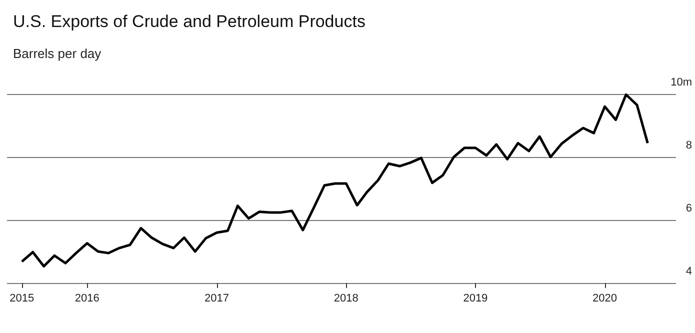 Image resolution: width=695 pixels, height=333 pixels. Describe the element at coordinates (689, 208) in the screenshot. I see `y-tick-label: 6` at that location.